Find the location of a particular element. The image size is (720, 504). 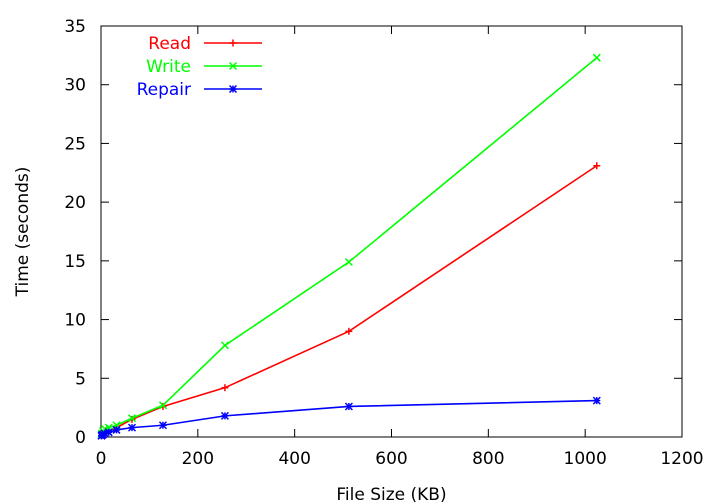

legend-item-read: Read is located at coordinates (205, 44).